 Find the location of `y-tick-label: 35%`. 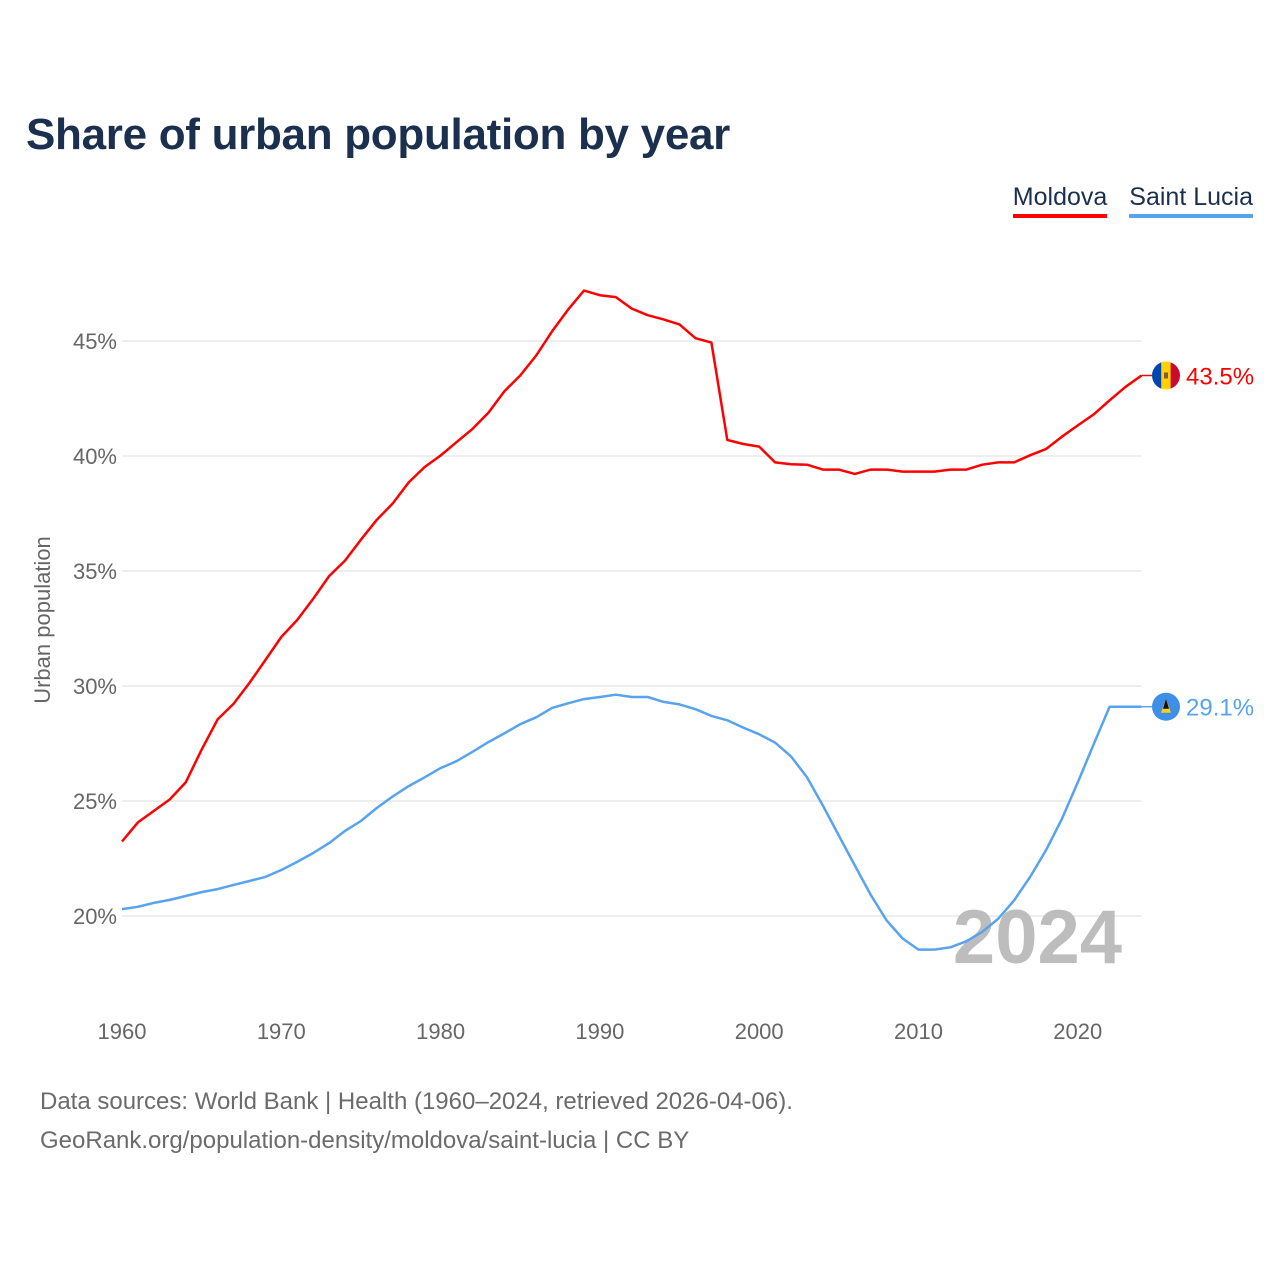

y-tick-label: 35% is located at coordinates (95, 571).